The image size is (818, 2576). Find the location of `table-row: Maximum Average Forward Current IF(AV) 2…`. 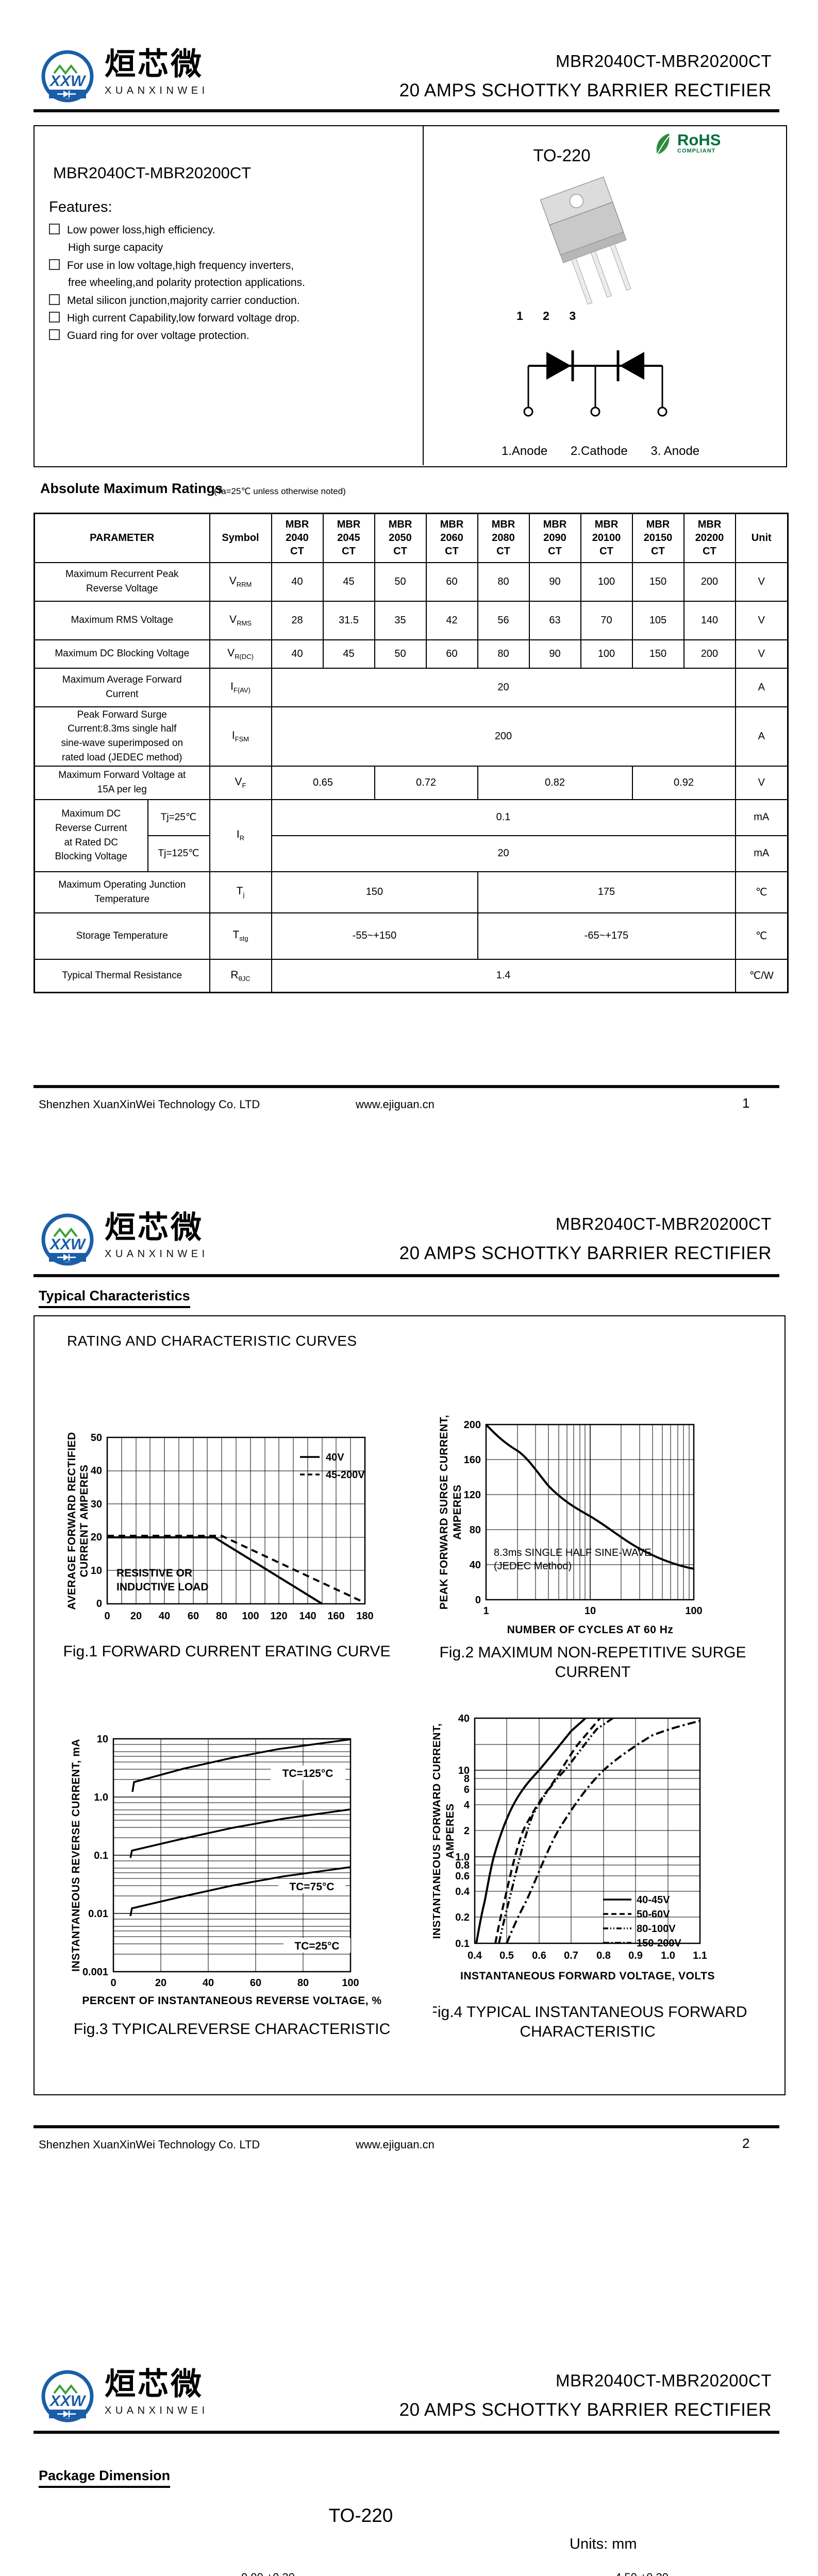

table-row: Maximum Average Forward Current IF(AV) 2… is located at coordinates (411, 687).